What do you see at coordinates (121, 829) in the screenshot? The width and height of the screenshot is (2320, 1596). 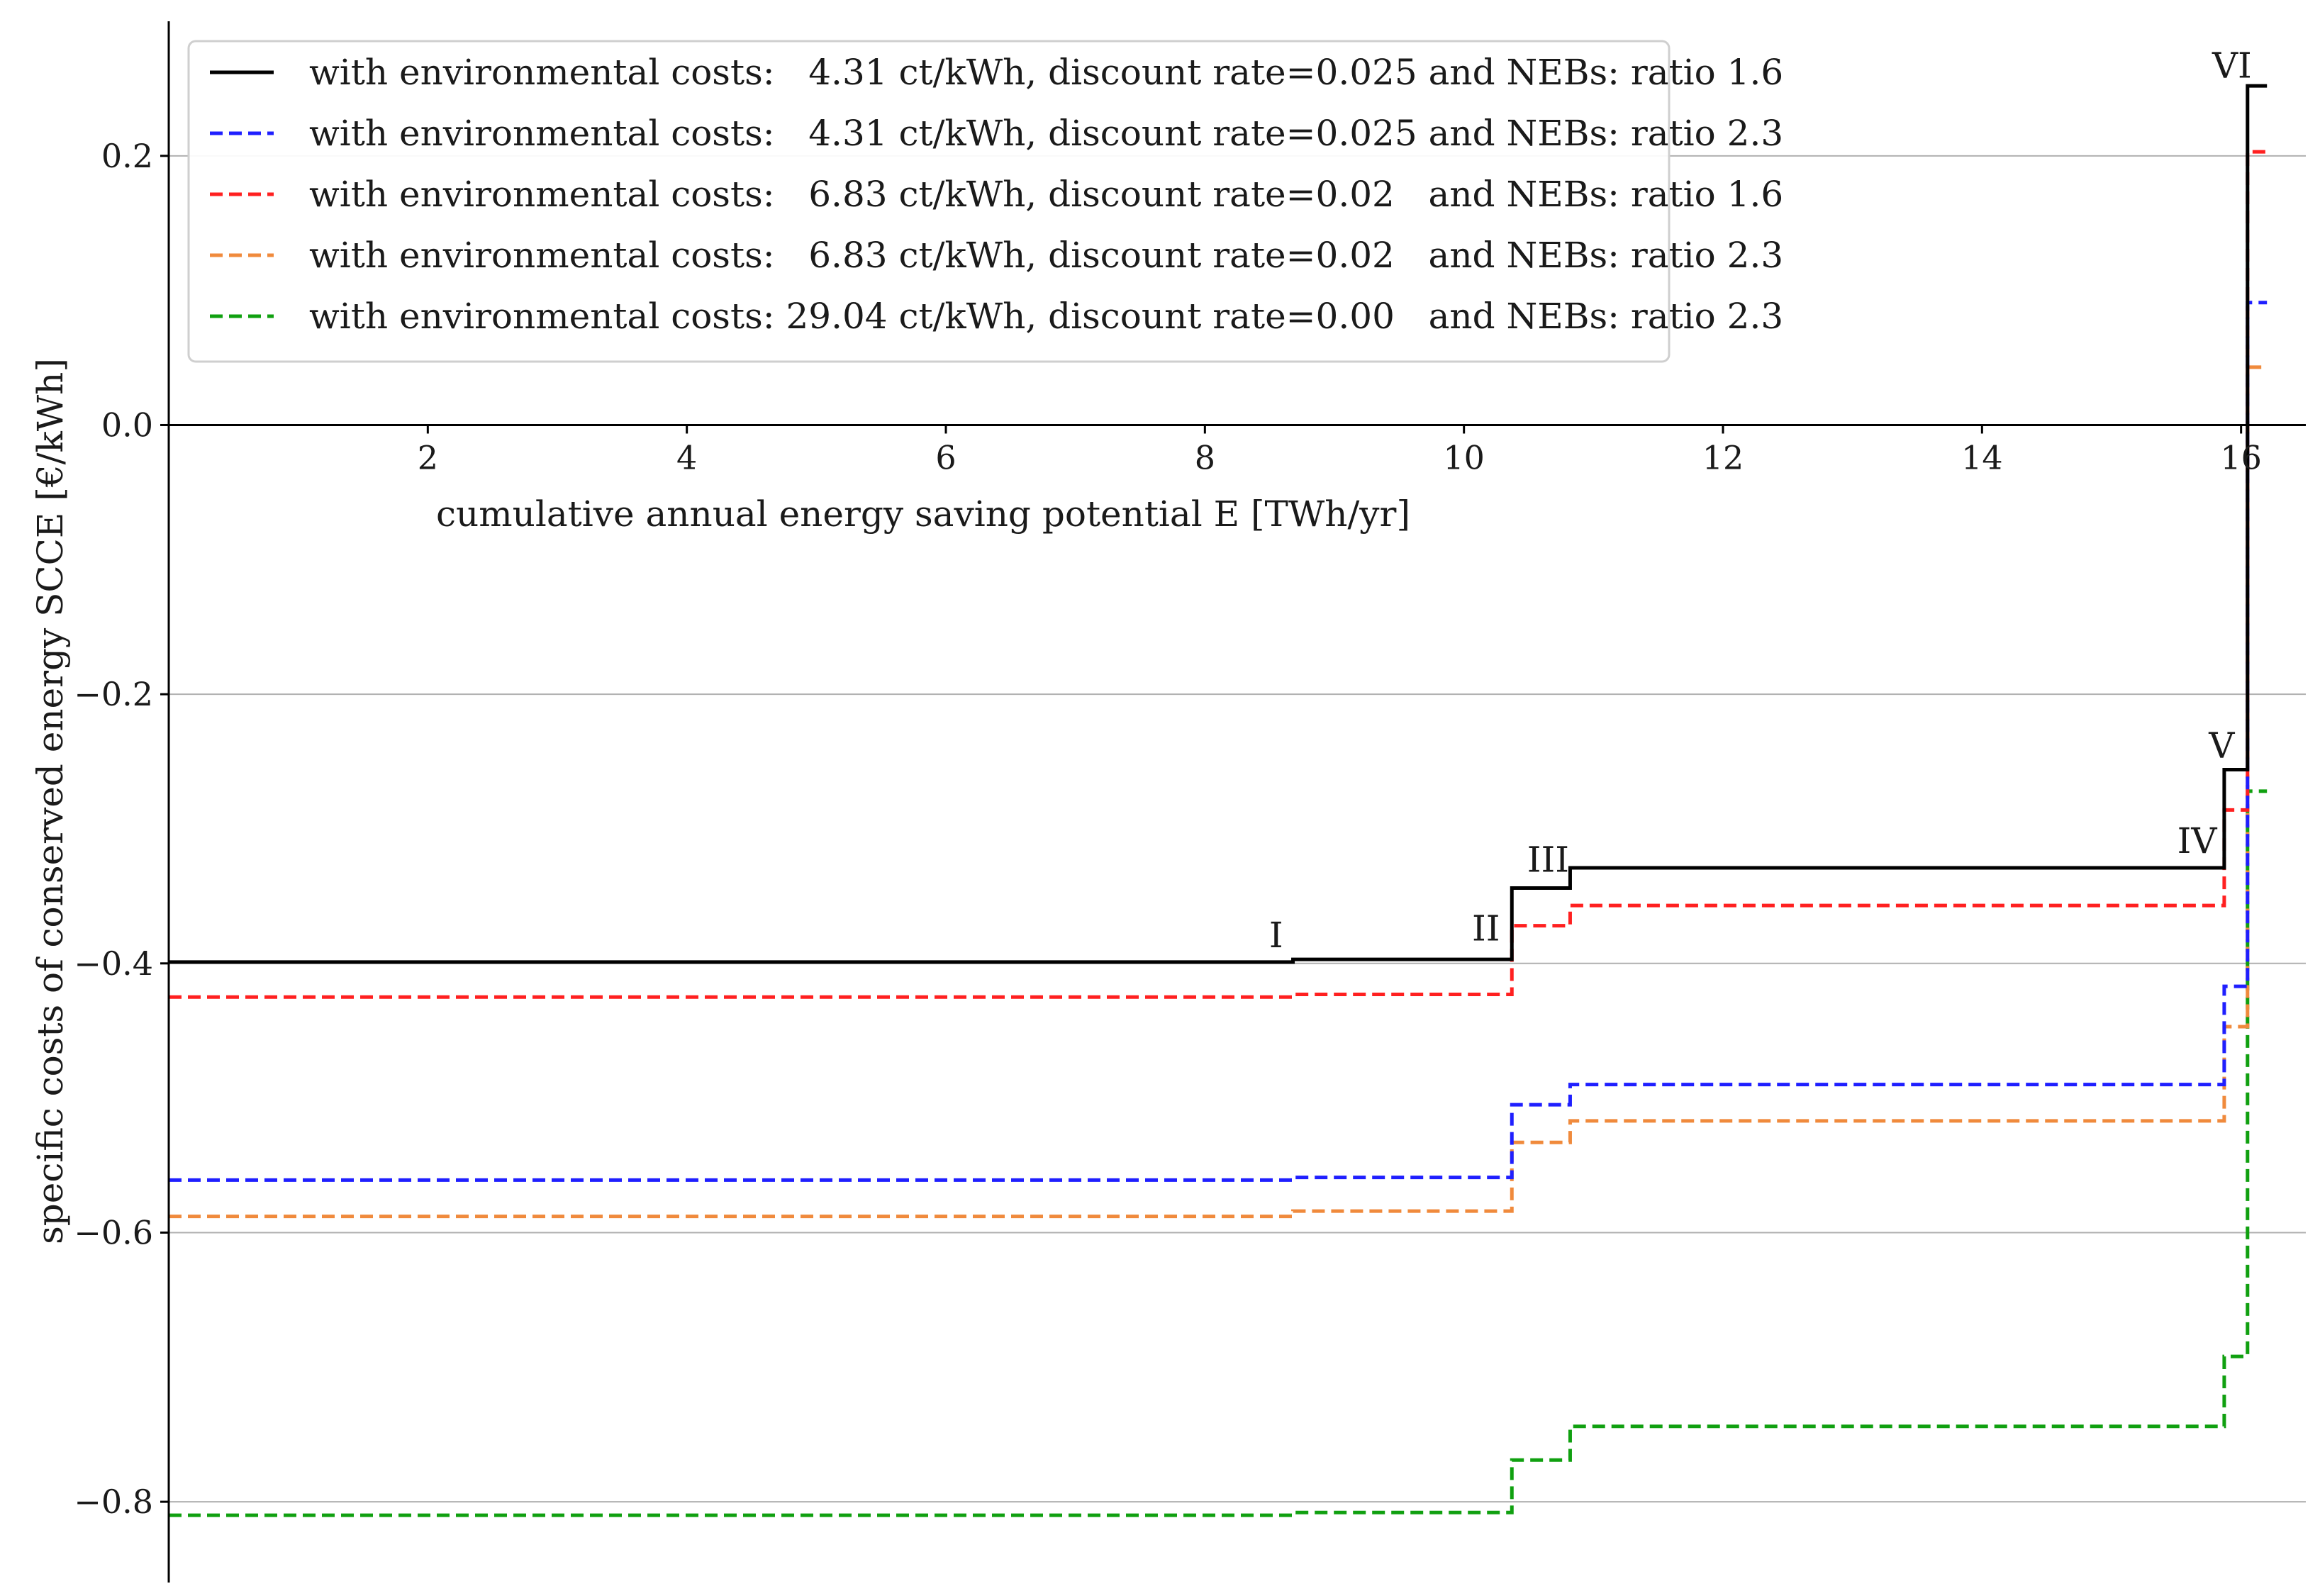 I see `y-axis-ticks: −0.8 −0.6 −0.4 −0.2 0.0 0.2` at bounding box center [121, 829].